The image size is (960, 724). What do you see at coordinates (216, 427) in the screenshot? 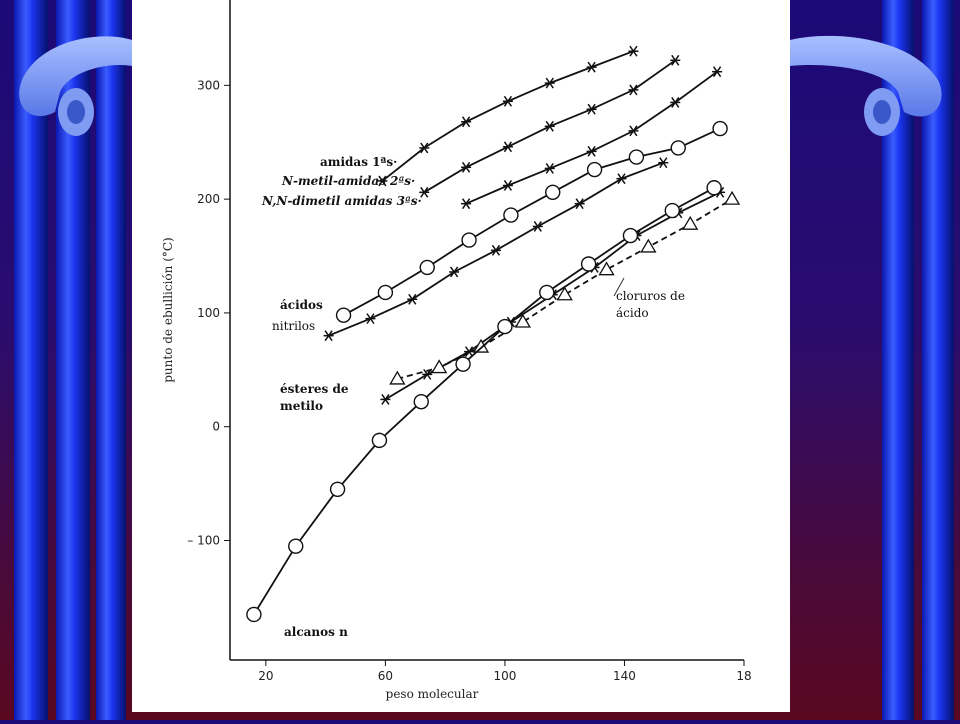
I see `y-tick-label: 0` at bounding box center [216, 427].